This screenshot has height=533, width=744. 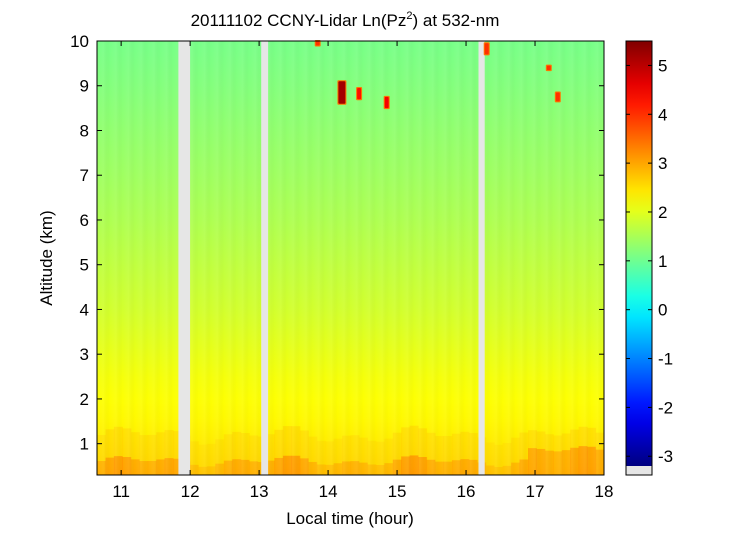 I want to click on colorbar-ticks: -3 -2 -1 0 1 2 3 4 5, so click(x=649, y=261).